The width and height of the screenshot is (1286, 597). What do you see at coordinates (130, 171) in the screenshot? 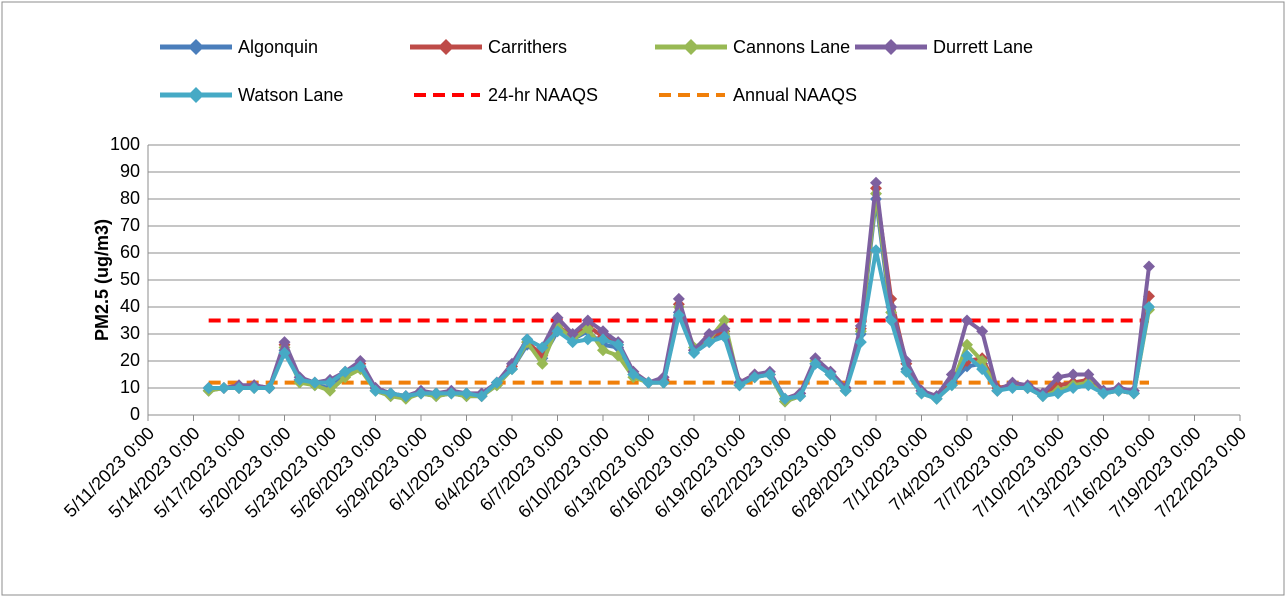
I see `y-tick-label: 90` at bounding box center [130, 171].